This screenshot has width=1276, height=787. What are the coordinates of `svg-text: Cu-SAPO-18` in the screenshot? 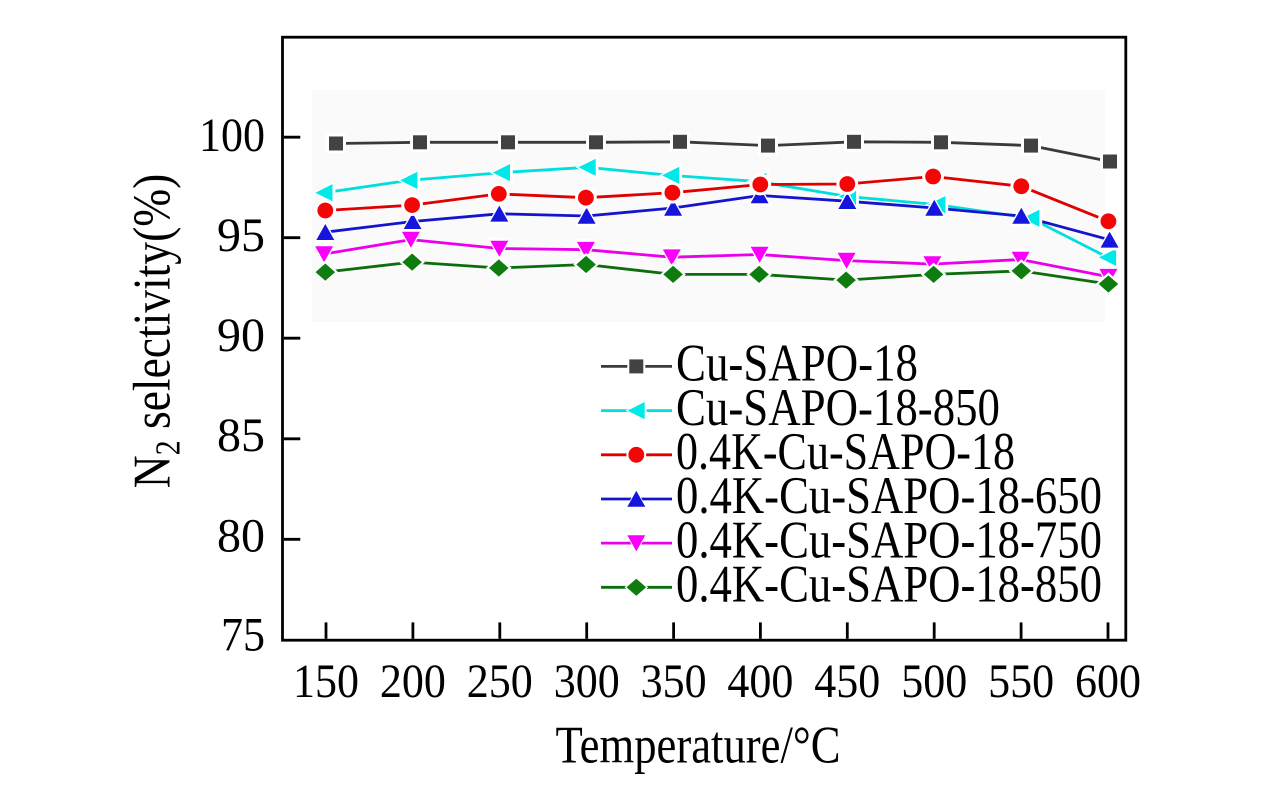 It's located at (797, 364).